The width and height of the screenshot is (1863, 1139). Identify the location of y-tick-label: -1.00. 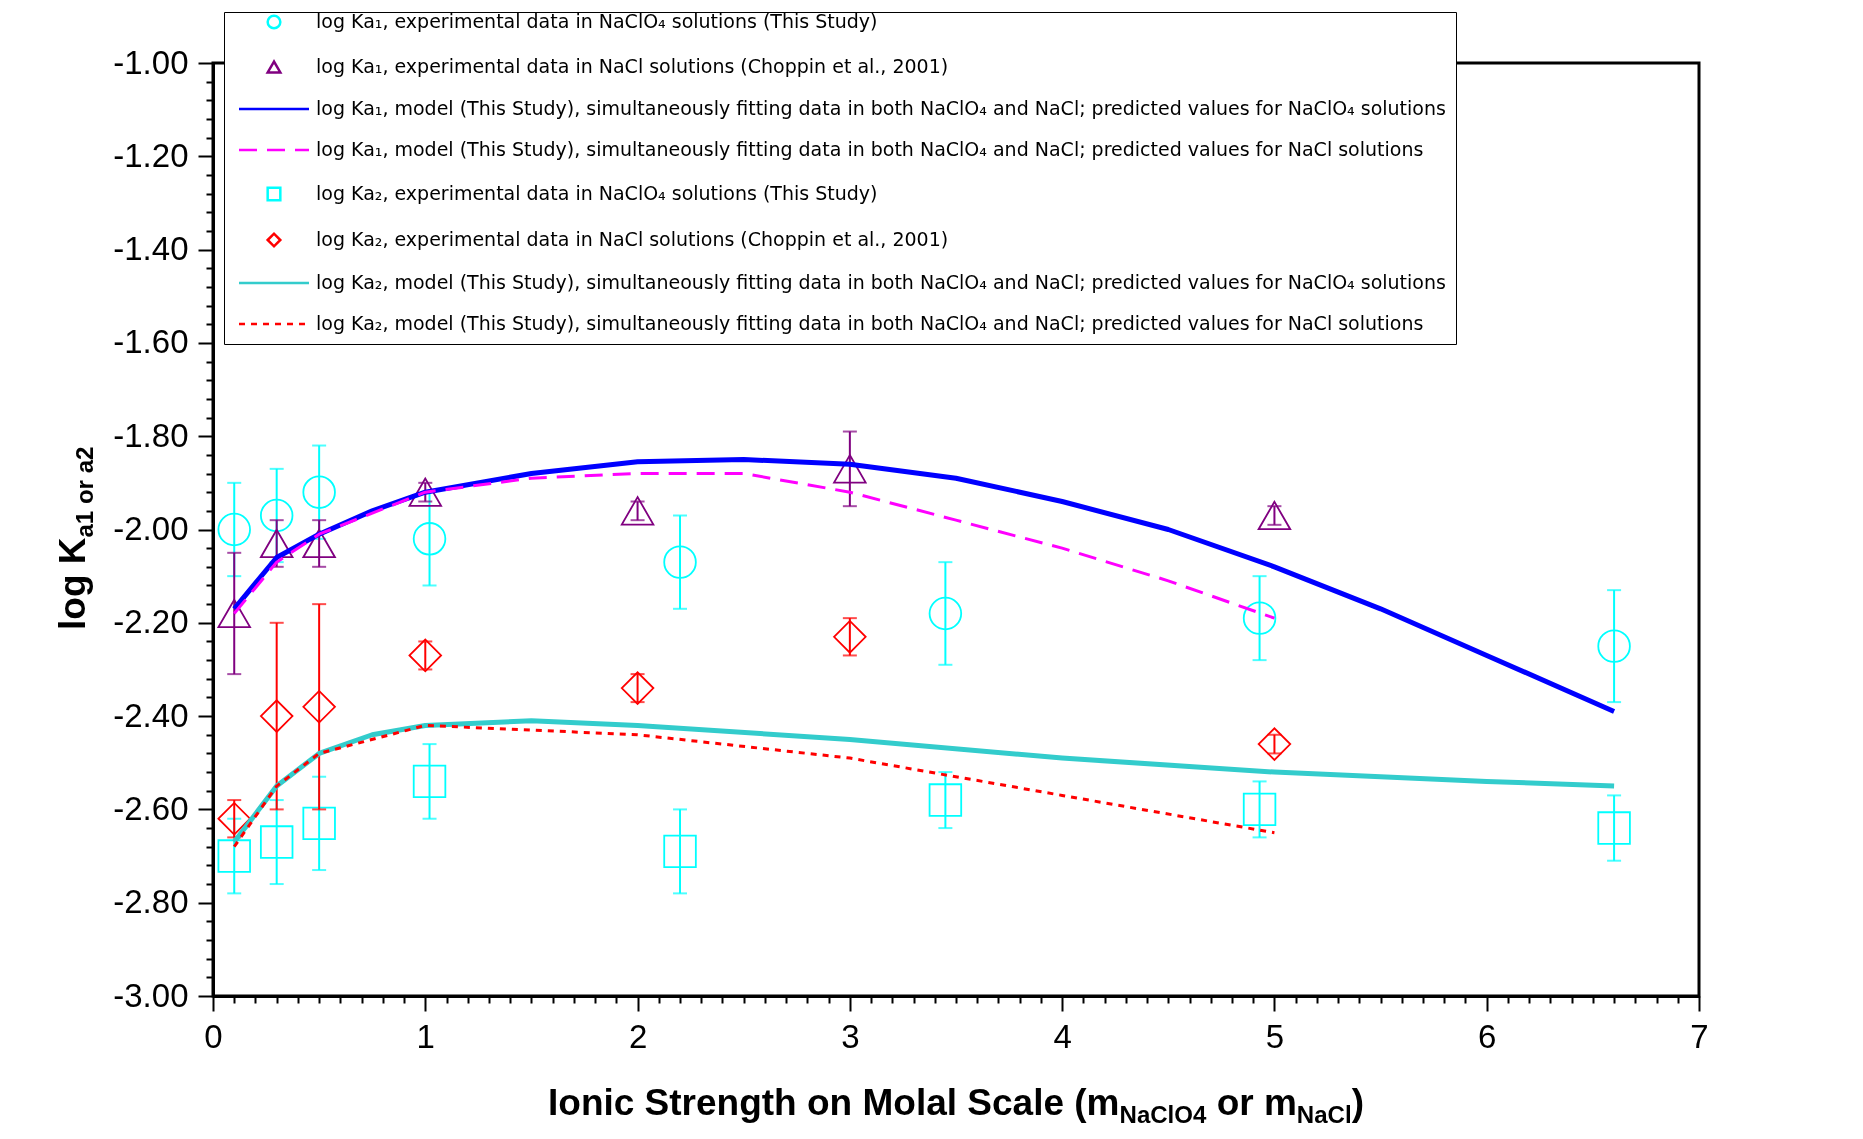
(151, 62).